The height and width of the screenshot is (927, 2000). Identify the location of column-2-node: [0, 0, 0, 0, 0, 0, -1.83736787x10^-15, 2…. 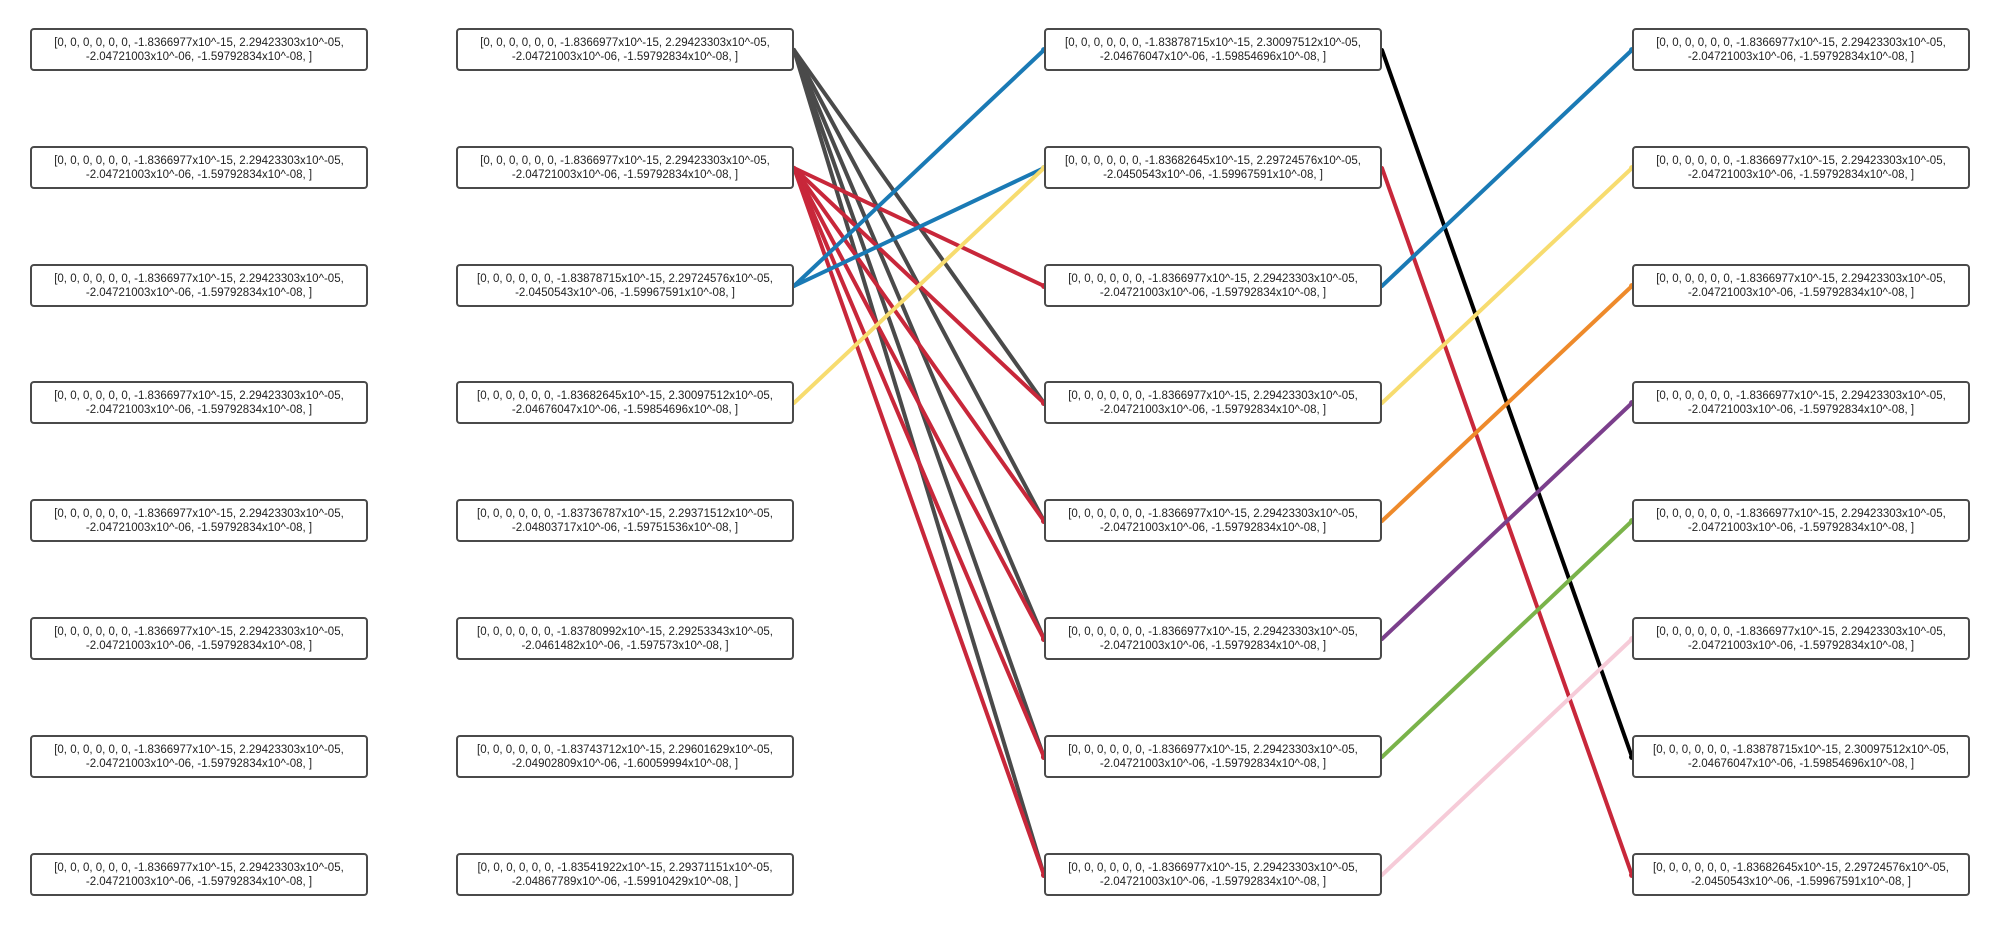
(625, 520).